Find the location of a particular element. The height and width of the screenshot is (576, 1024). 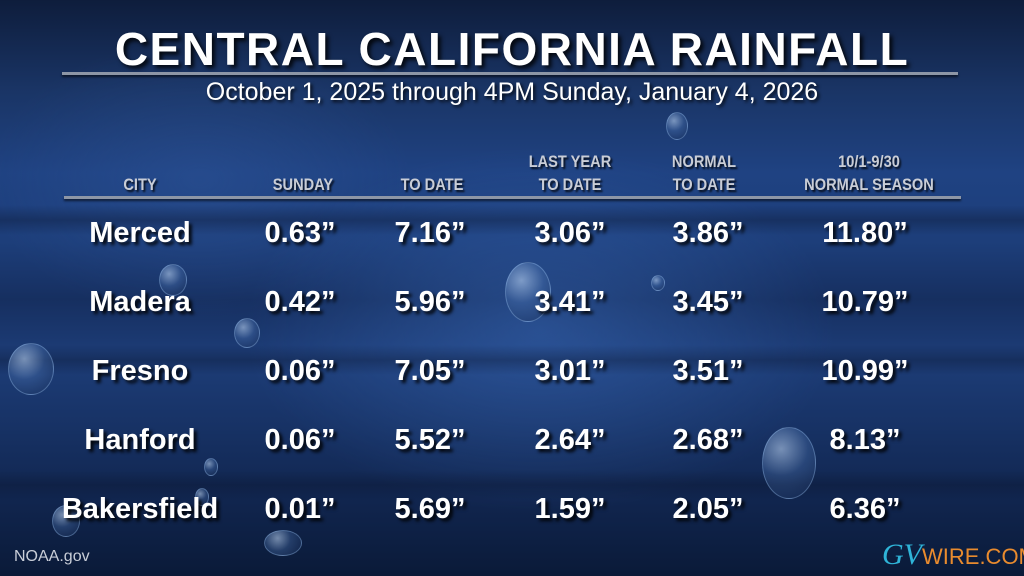

column-header-line1: NORMAL is located at coordinates (704, 161).